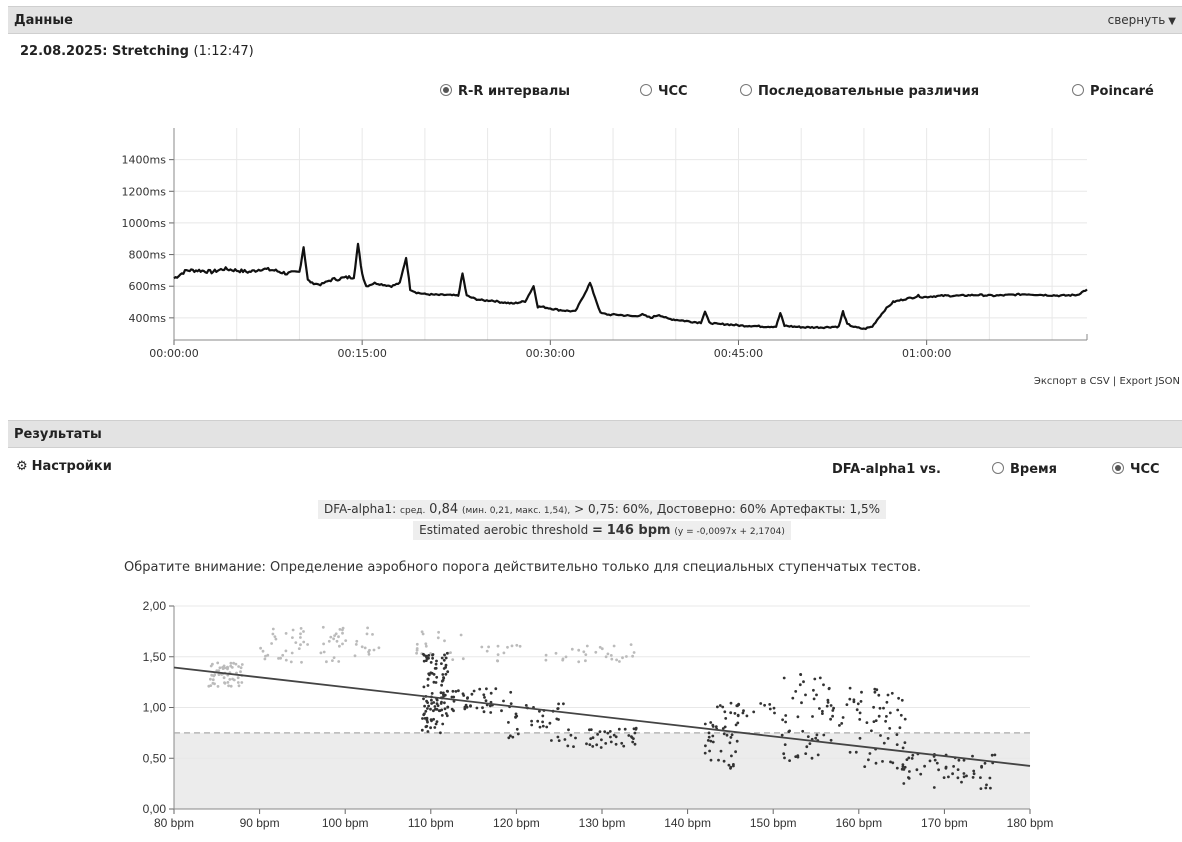 The height and width of the screenshot is (842, 1182). Describe the element at coordinates (859, 91) in the screenshot. I see `option-successive-differences: Последовательные различия` at that location.